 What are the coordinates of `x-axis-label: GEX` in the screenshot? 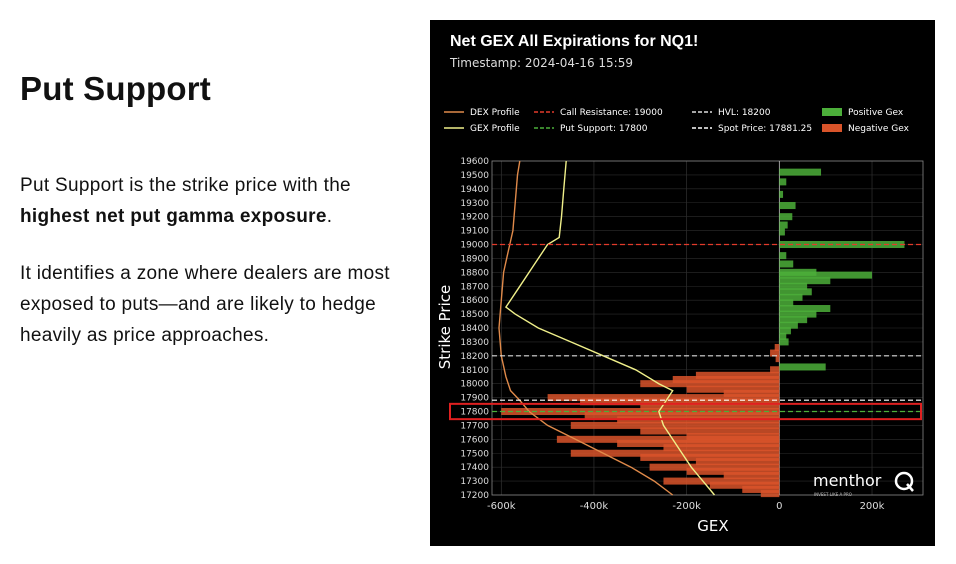 It's located at (712, 526).